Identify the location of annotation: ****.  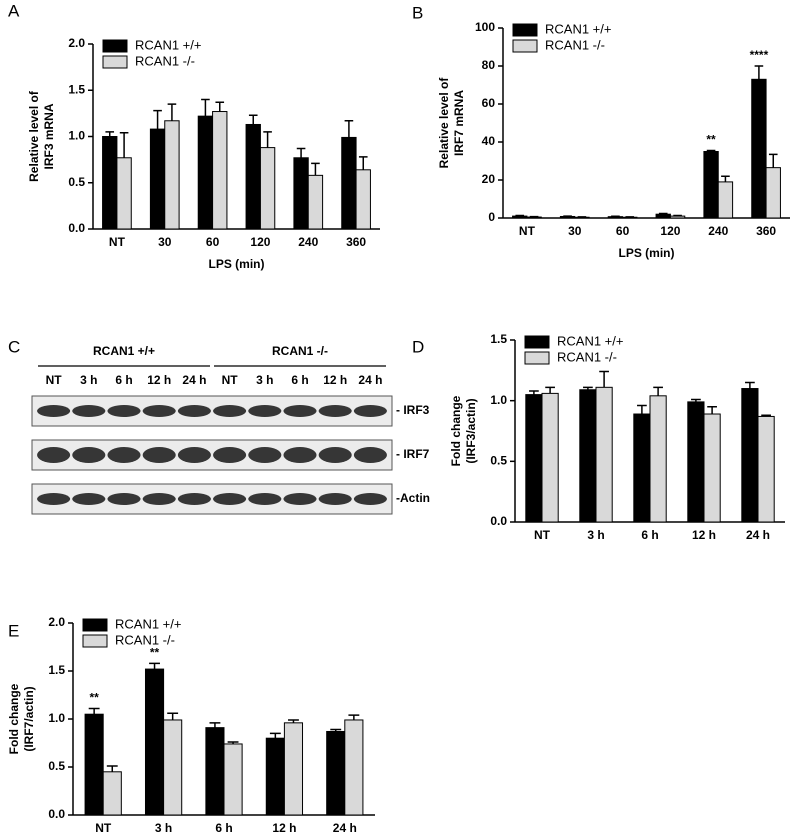
(759, 55).